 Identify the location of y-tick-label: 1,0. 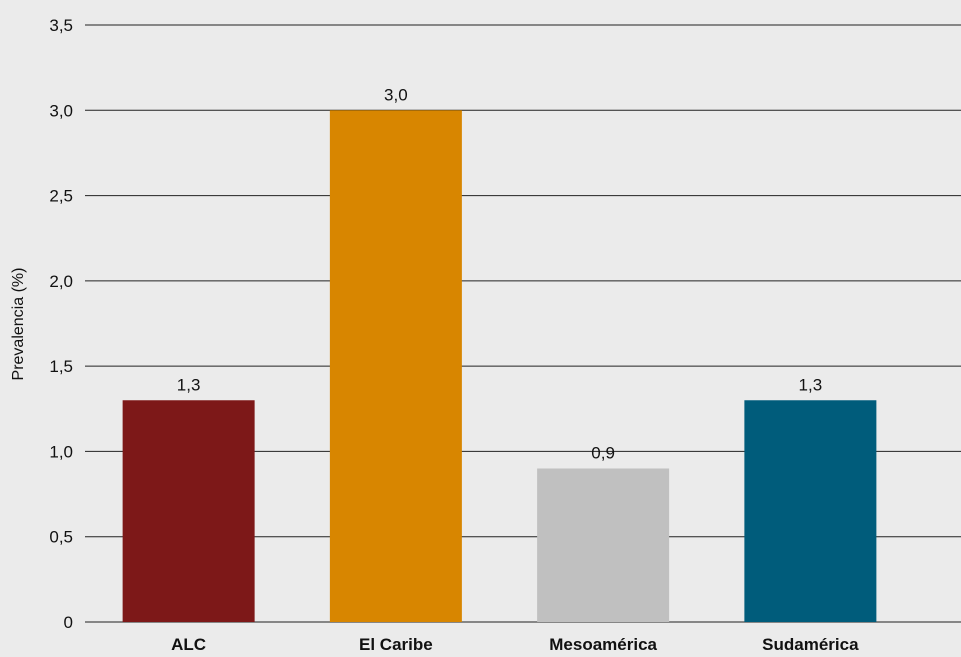
(61, 451).